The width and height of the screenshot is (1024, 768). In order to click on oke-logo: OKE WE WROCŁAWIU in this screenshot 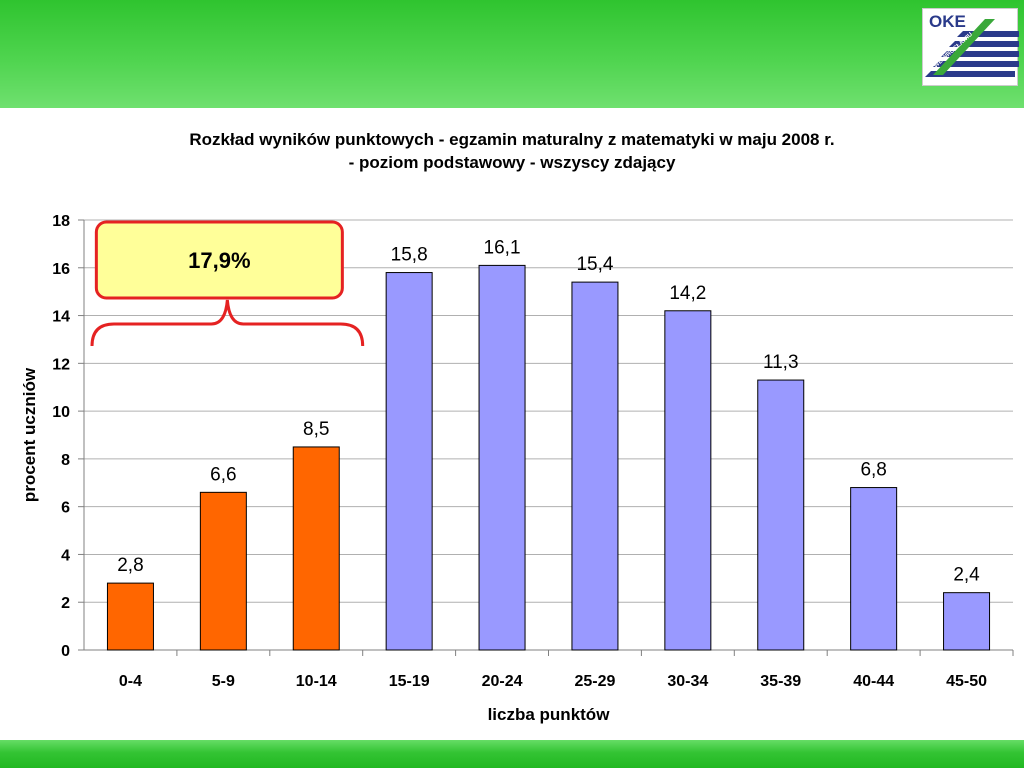, I will do `click(970, 47)`.